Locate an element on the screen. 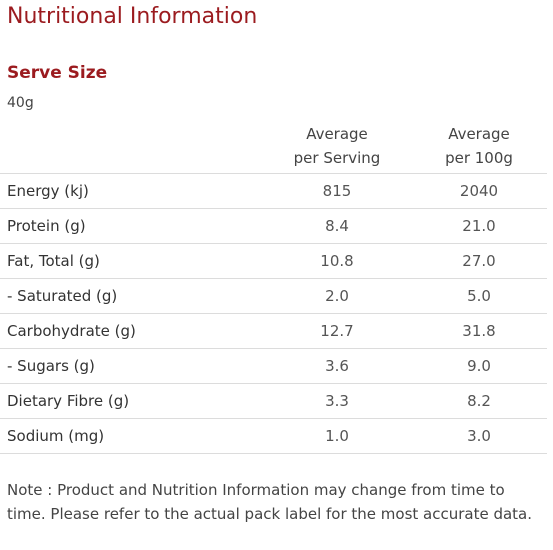 Image resolution: width=553 pixels, height=550 pixels. table-row: Sodium (mg) 1.0 3.0 is located at coordinates (273, 436).